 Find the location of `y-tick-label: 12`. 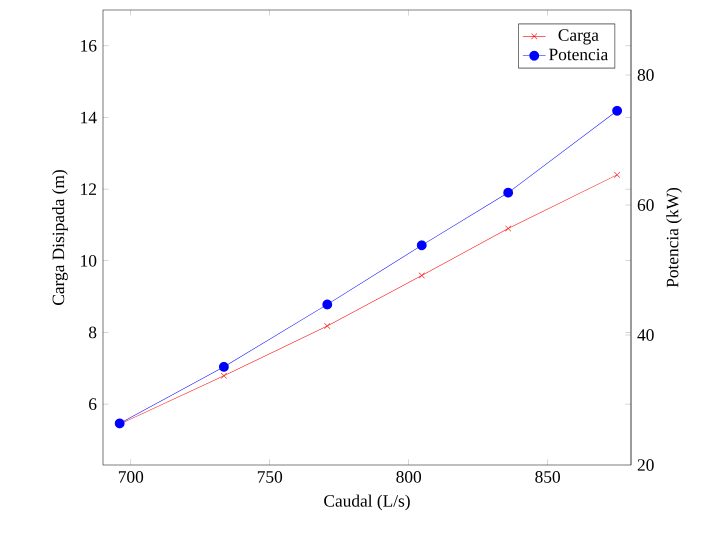

y-tick-label: 12 is located at coordinates (88, 189).